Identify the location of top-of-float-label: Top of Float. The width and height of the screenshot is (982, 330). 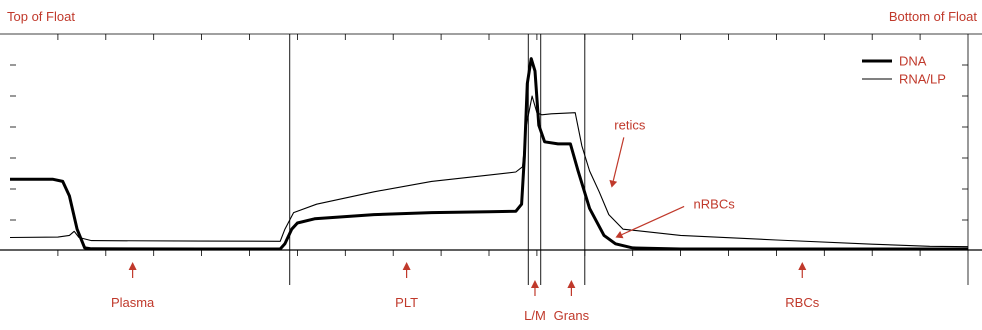
(41, 16).